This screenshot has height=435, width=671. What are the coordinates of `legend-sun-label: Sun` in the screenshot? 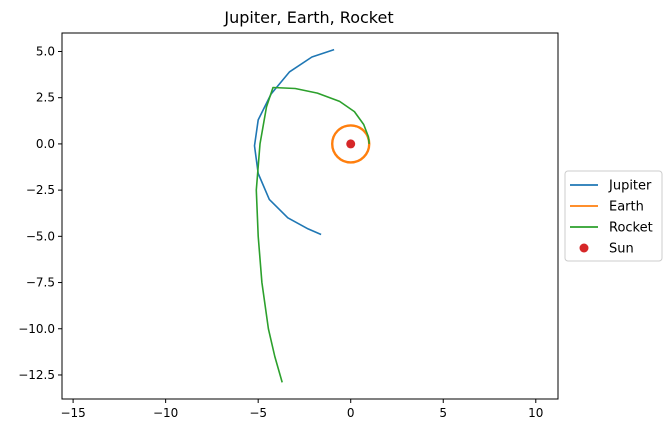 It's located at (621, 249).